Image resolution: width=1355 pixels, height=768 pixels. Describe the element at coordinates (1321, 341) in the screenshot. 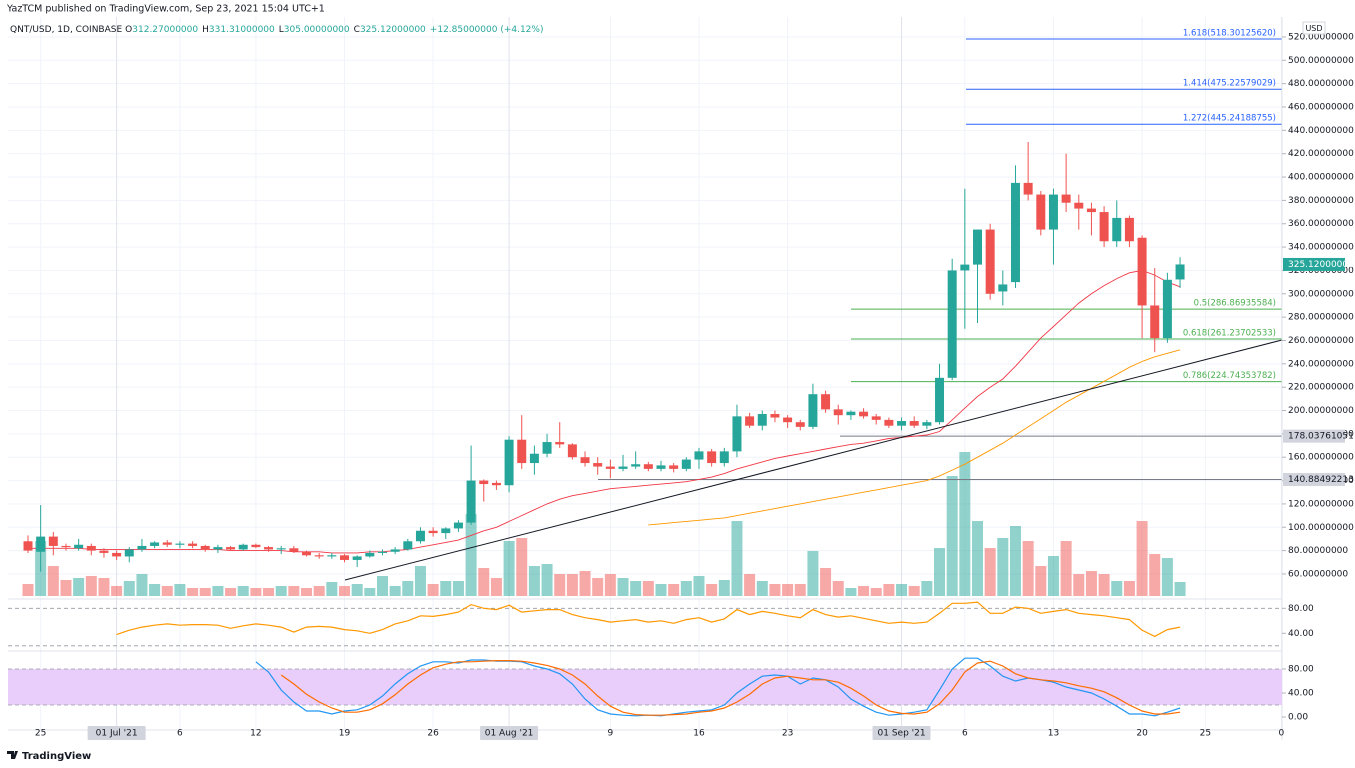

I see `y-tick-label: 260.00000000` at that location.